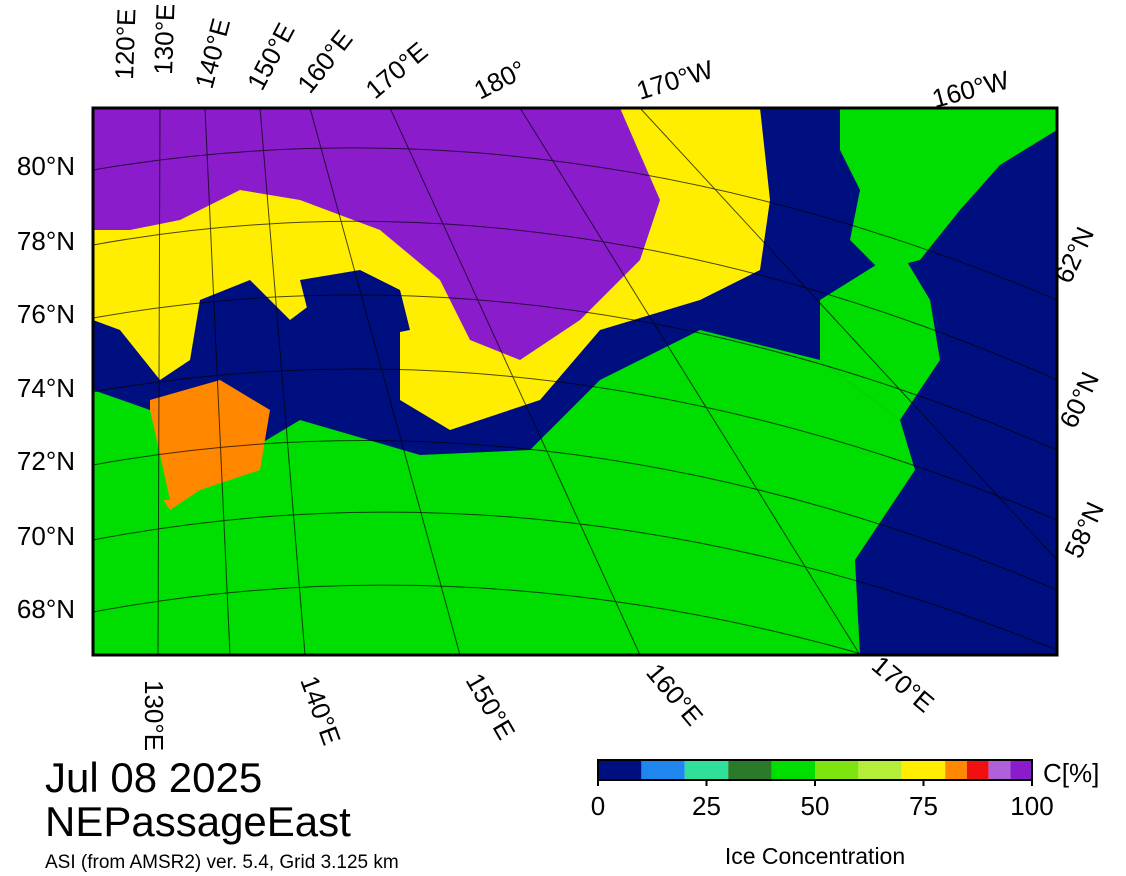 This screenshot has height=876, width=1126. What do you see at coordinates (815, 806) in the screenshot?
I see `colorbar-tick-label: 50` at bounding box center [815, 806].